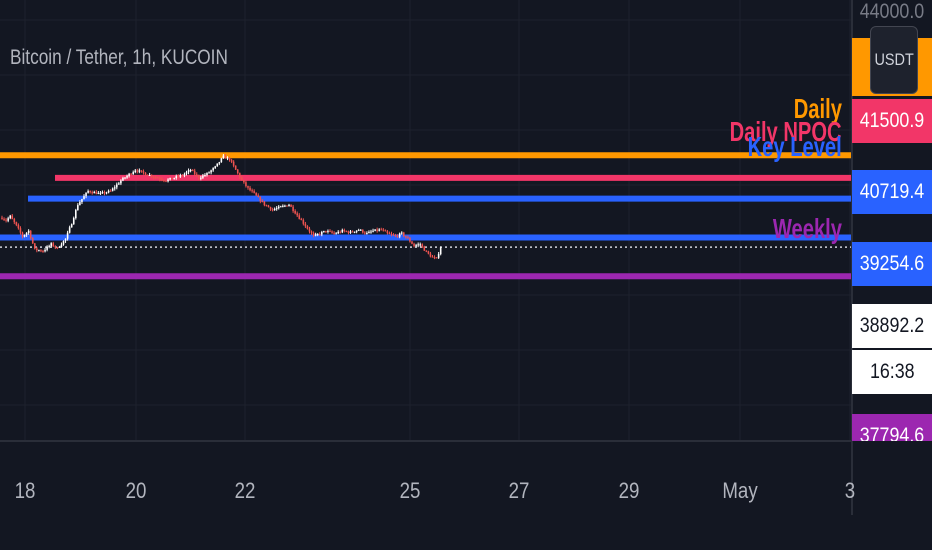  Describe the element at coordinates (25, 490) in the screenshot. I see `time-tick-0: 18` at that location.